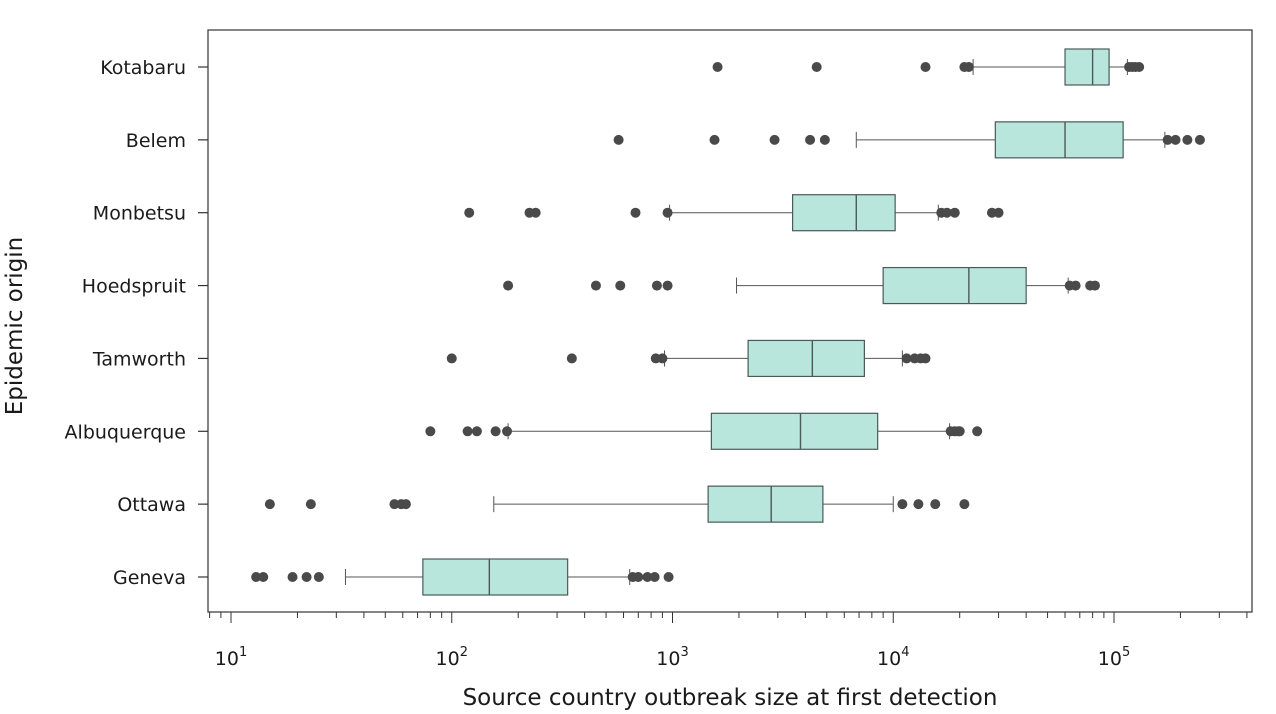 The width and height of the screenshot is (1276, 714). Describe the element at coordinates (801, 285) in the screenshot. I see `box-group-hoedspruit` at that location.